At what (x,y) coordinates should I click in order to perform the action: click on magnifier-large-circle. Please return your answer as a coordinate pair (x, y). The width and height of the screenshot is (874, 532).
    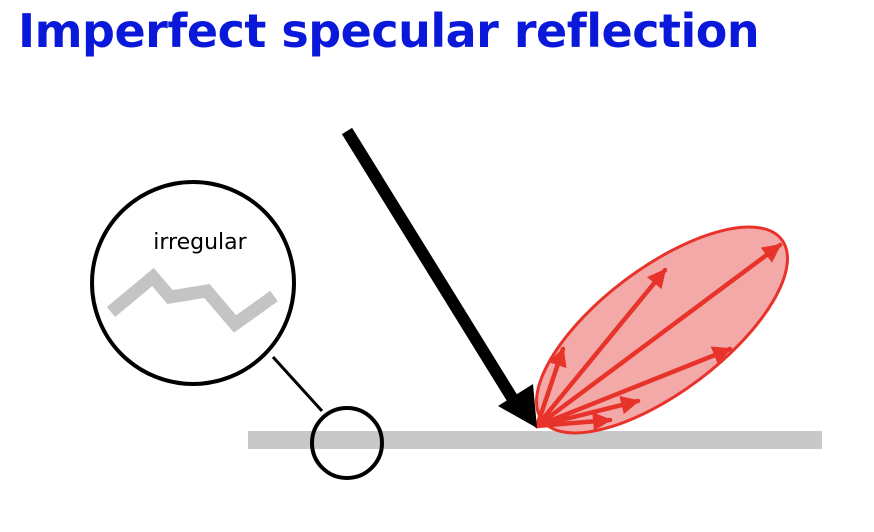
    Looking at the image, I should click on (193, 283).